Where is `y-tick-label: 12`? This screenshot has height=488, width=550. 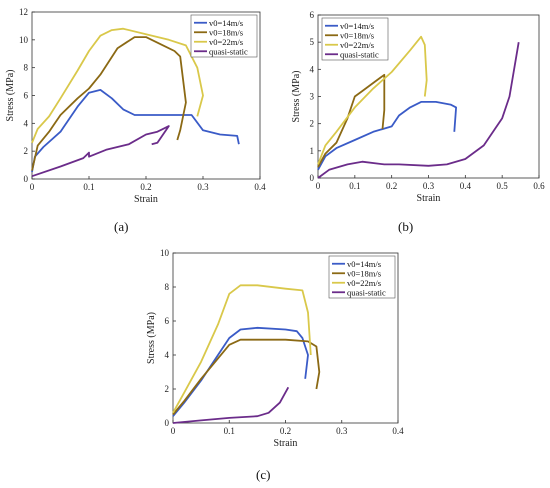
y-tick-label: 12 is located at coordinates (23, 12).